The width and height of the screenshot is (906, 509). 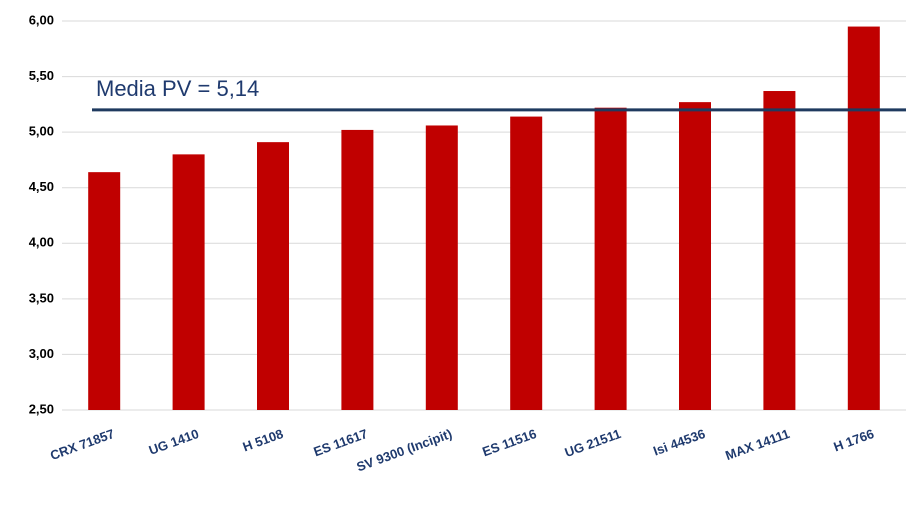 What do you see at coordinates (41, 75) in the screenshot?
I see `y-tick-label: 5,50` at bounding box center [41, 75].